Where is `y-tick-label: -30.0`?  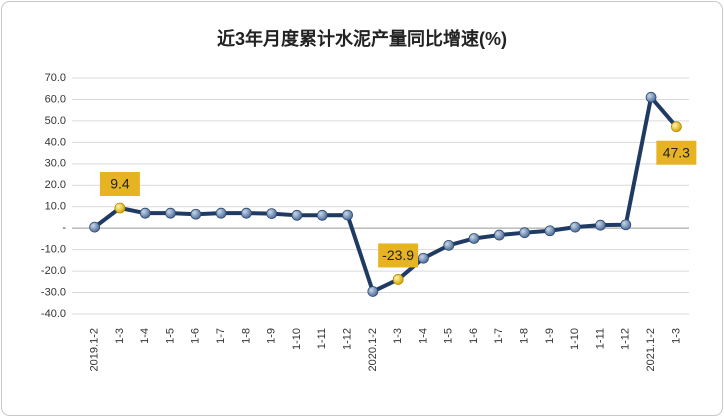
y-tick-label: -30.0 is located at coordinates (53, 292).